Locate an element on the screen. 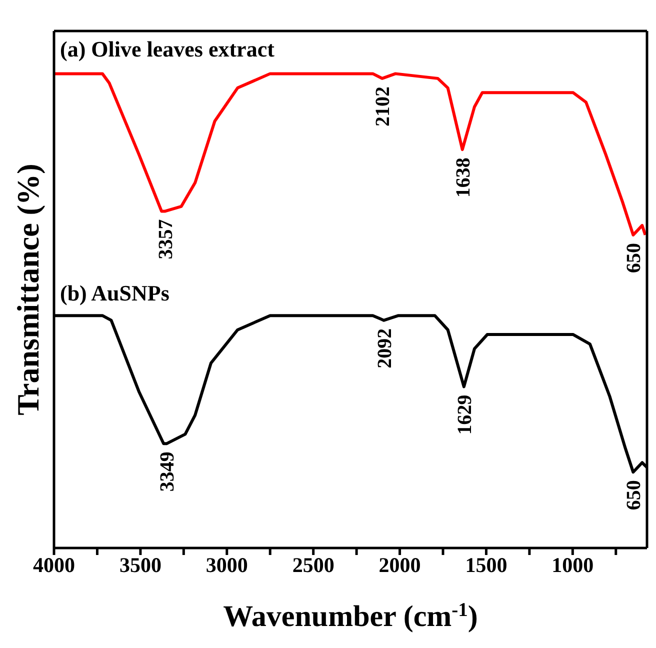  annotation: 3349 is located at coordinates (167, 472).